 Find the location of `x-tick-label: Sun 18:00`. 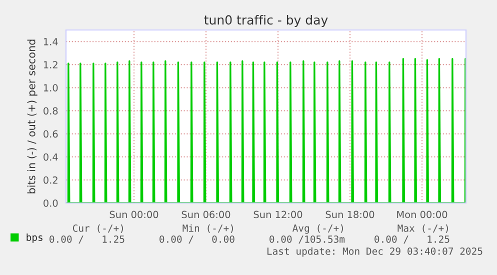

x-tick-label: Sun 18:00 is located at coordinates (350, 214).